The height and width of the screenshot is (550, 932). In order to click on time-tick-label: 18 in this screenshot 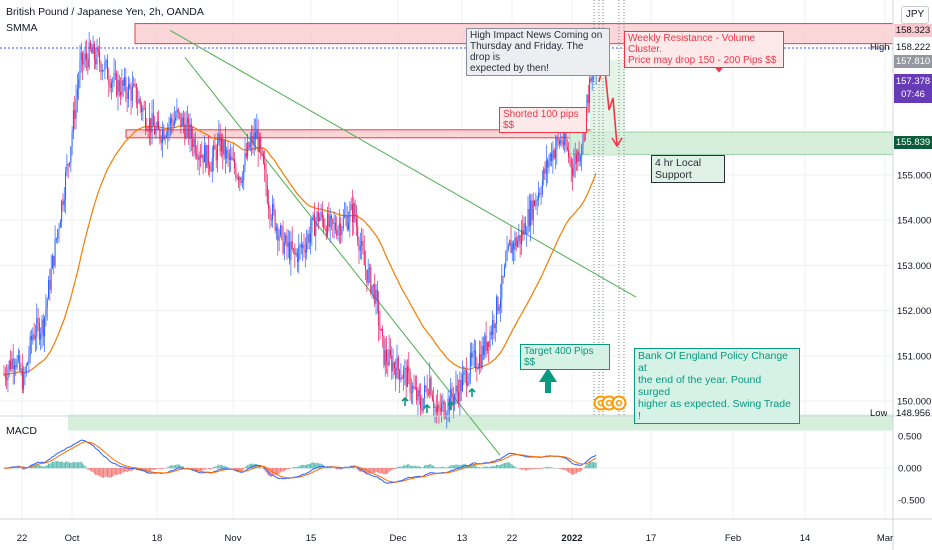, I will do `click(157, 538)`.